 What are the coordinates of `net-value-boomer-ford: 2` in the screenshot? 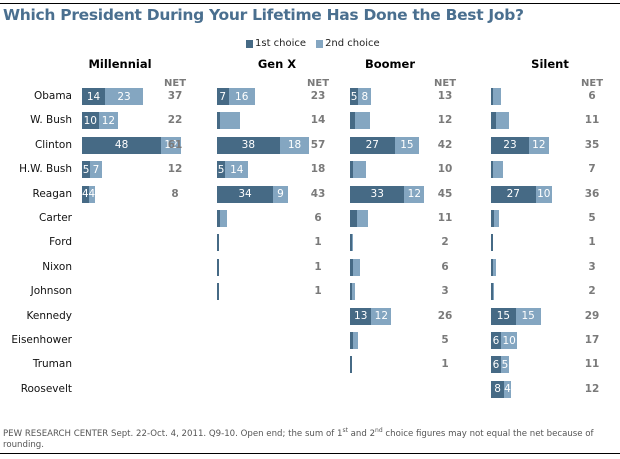 It's located at (445, 242).